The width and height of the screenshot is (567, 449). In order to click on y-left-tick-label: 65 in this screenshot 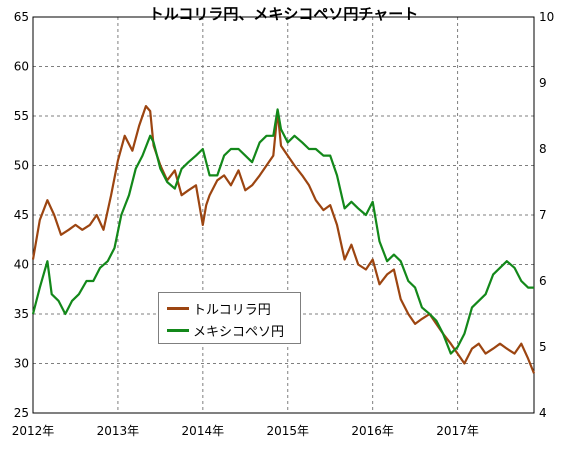, I will do `click(21, 17)`.